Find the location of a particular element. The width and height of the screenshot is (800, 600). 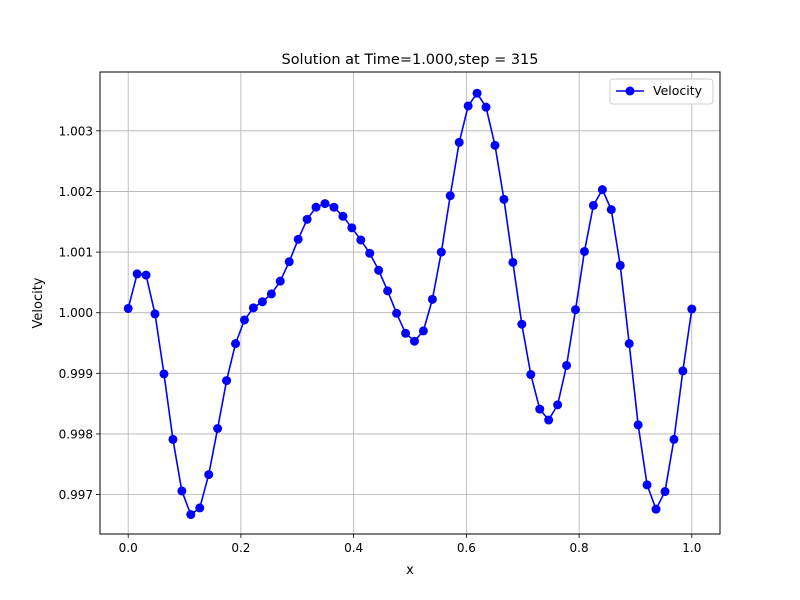

legend-box is located at coordinates (661, 91).